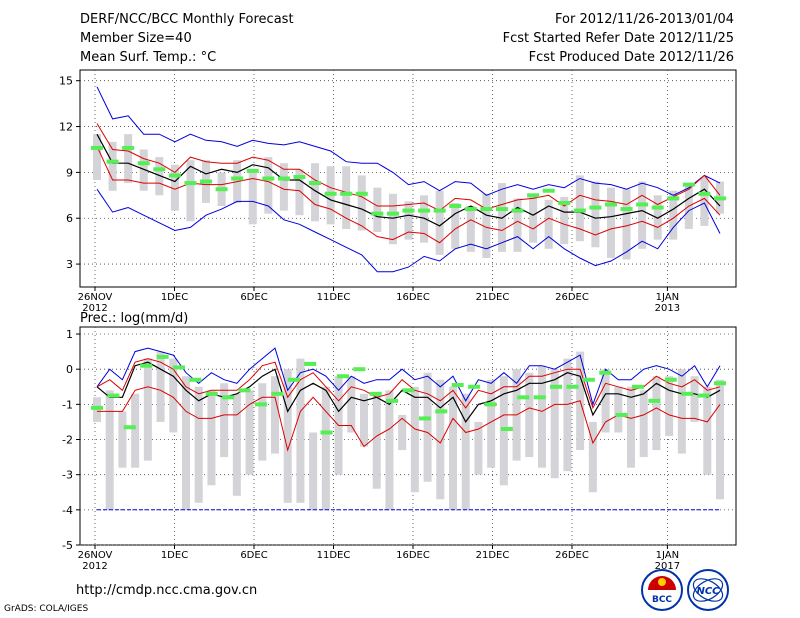  What do you see at coordinates (69, 264) in the screenshot?
I see `temp-y-tick-label: 3` at bounding box center [69, 264].